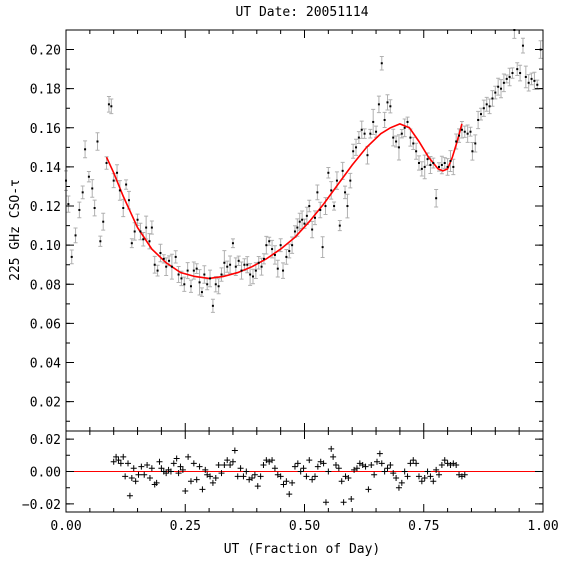  I want to click on y-tick-label: 0.18, so click(45, 90).